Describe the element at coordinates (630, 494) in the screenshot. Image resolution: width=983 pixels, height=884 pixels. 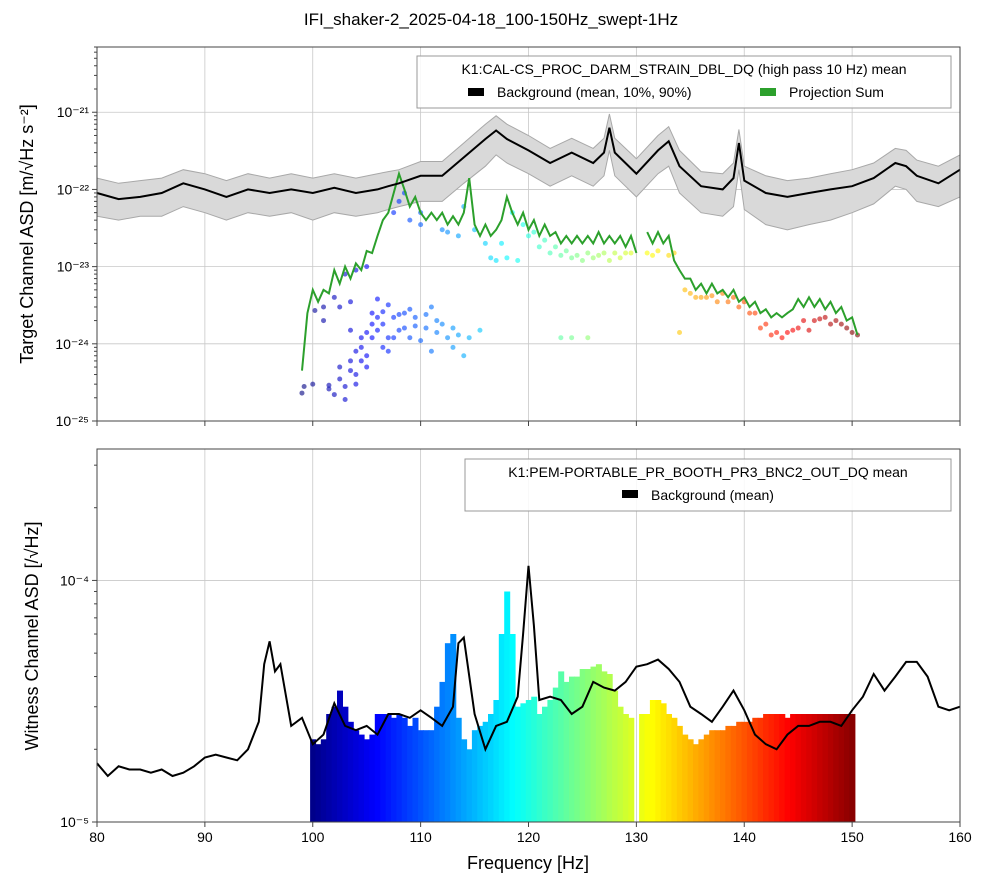
I see `legend-witness-swatch` at that location.